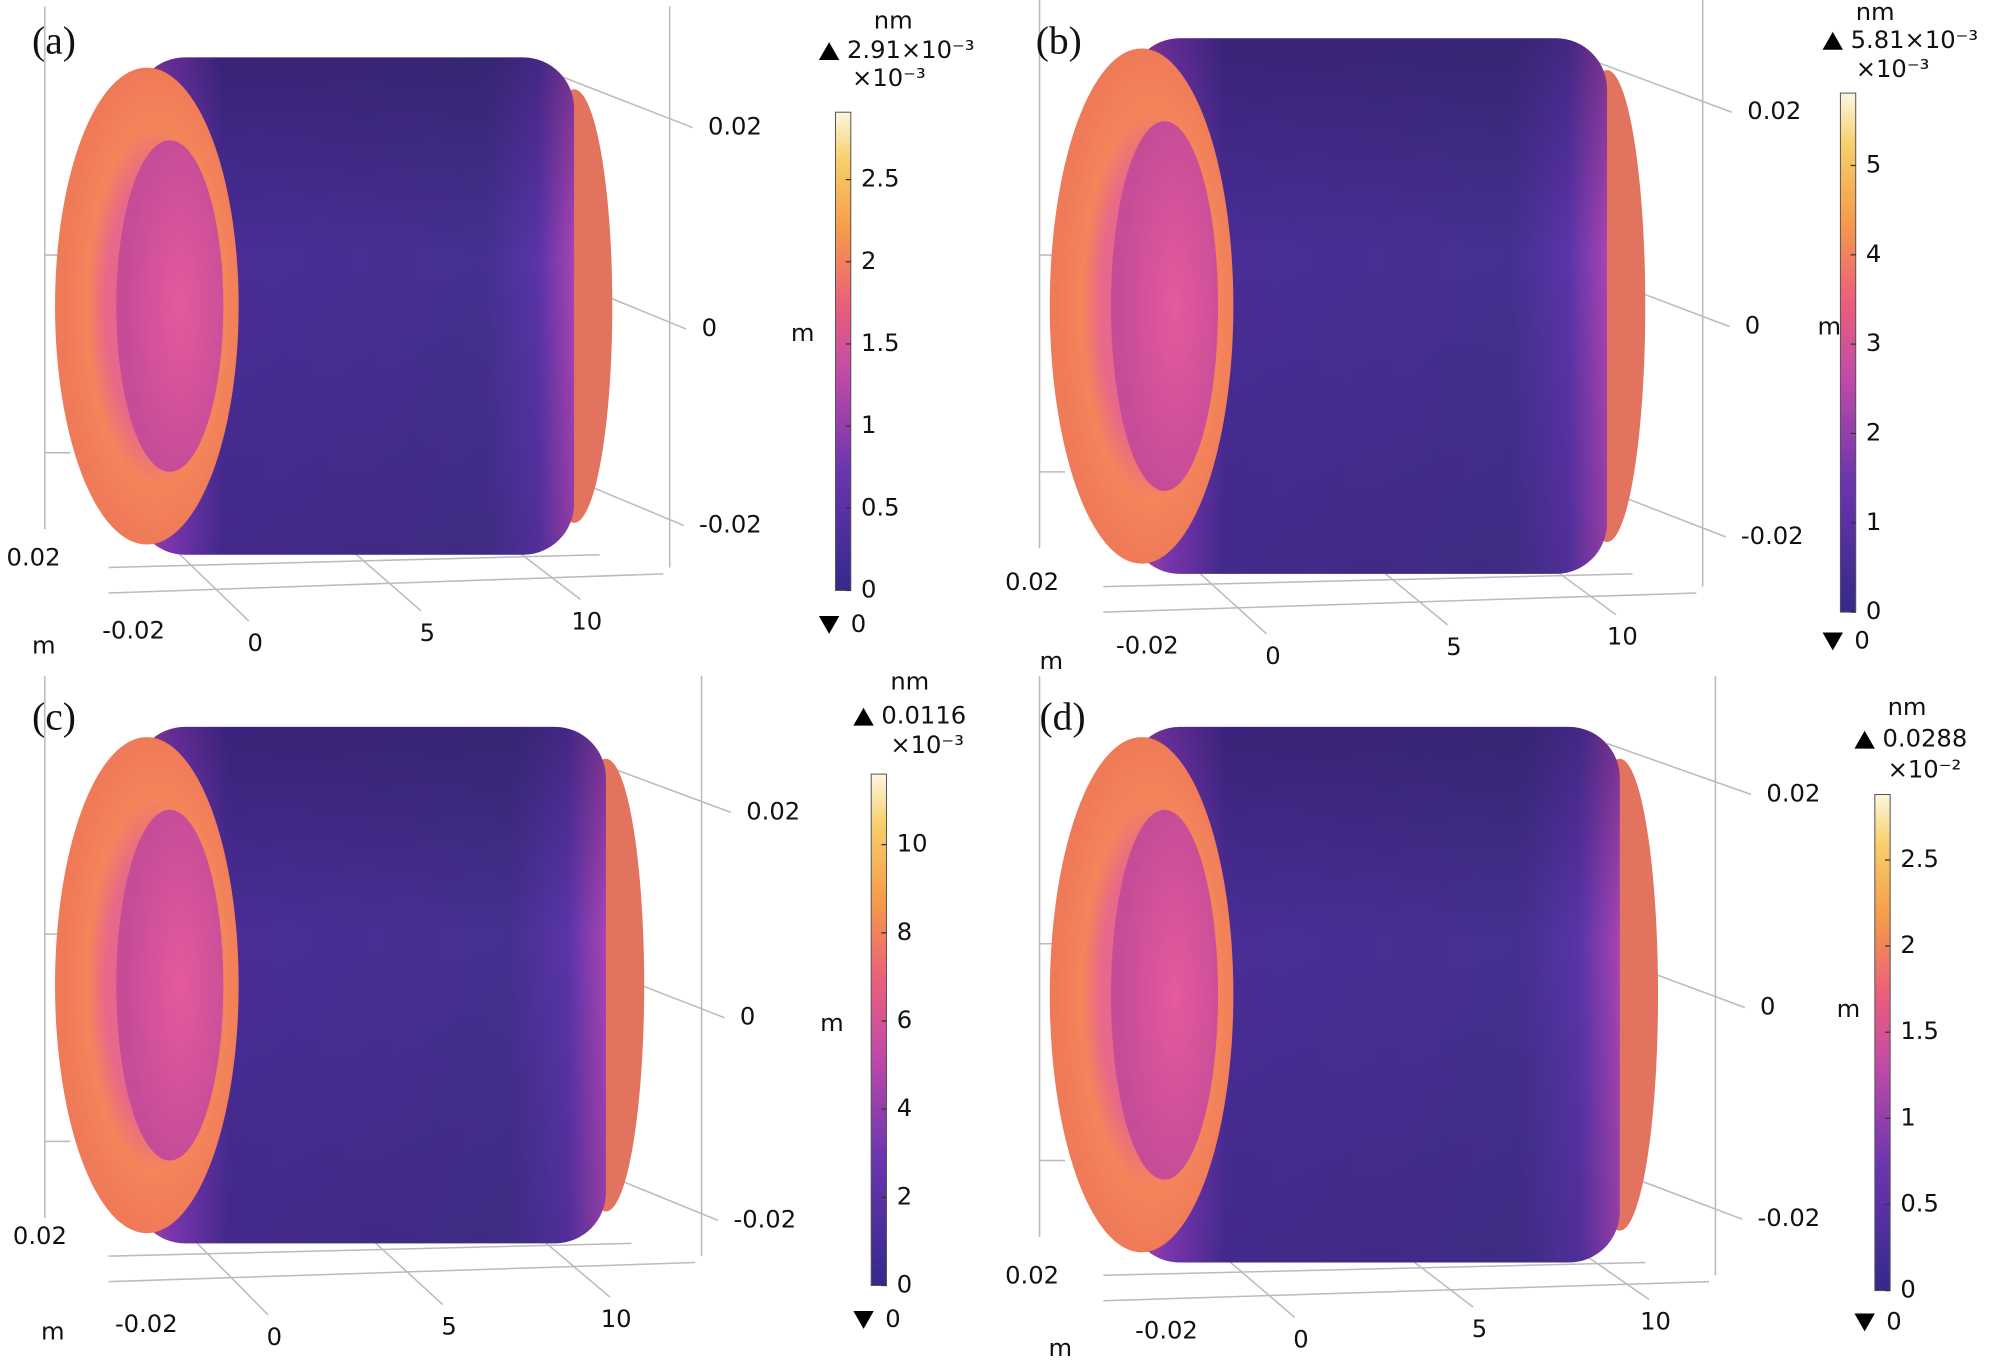 The width and height of the screenshot is (2000, 1362). Describe the element at coordinates (54, 717) in the screenshot. I see `panel-label: (c)` at that location.